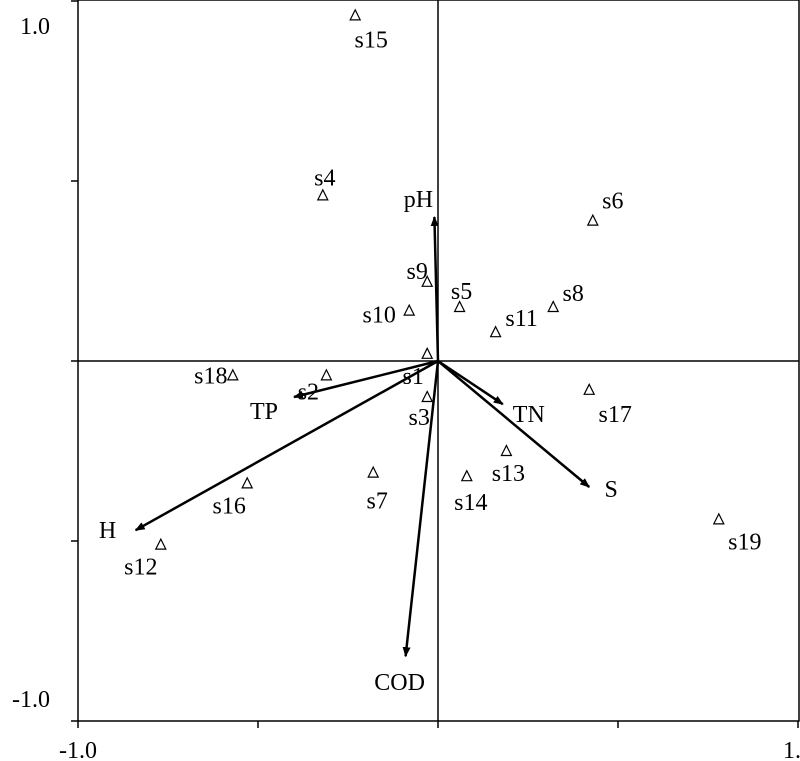  I want to click on vector-arrow-tn, so click(470, 382).